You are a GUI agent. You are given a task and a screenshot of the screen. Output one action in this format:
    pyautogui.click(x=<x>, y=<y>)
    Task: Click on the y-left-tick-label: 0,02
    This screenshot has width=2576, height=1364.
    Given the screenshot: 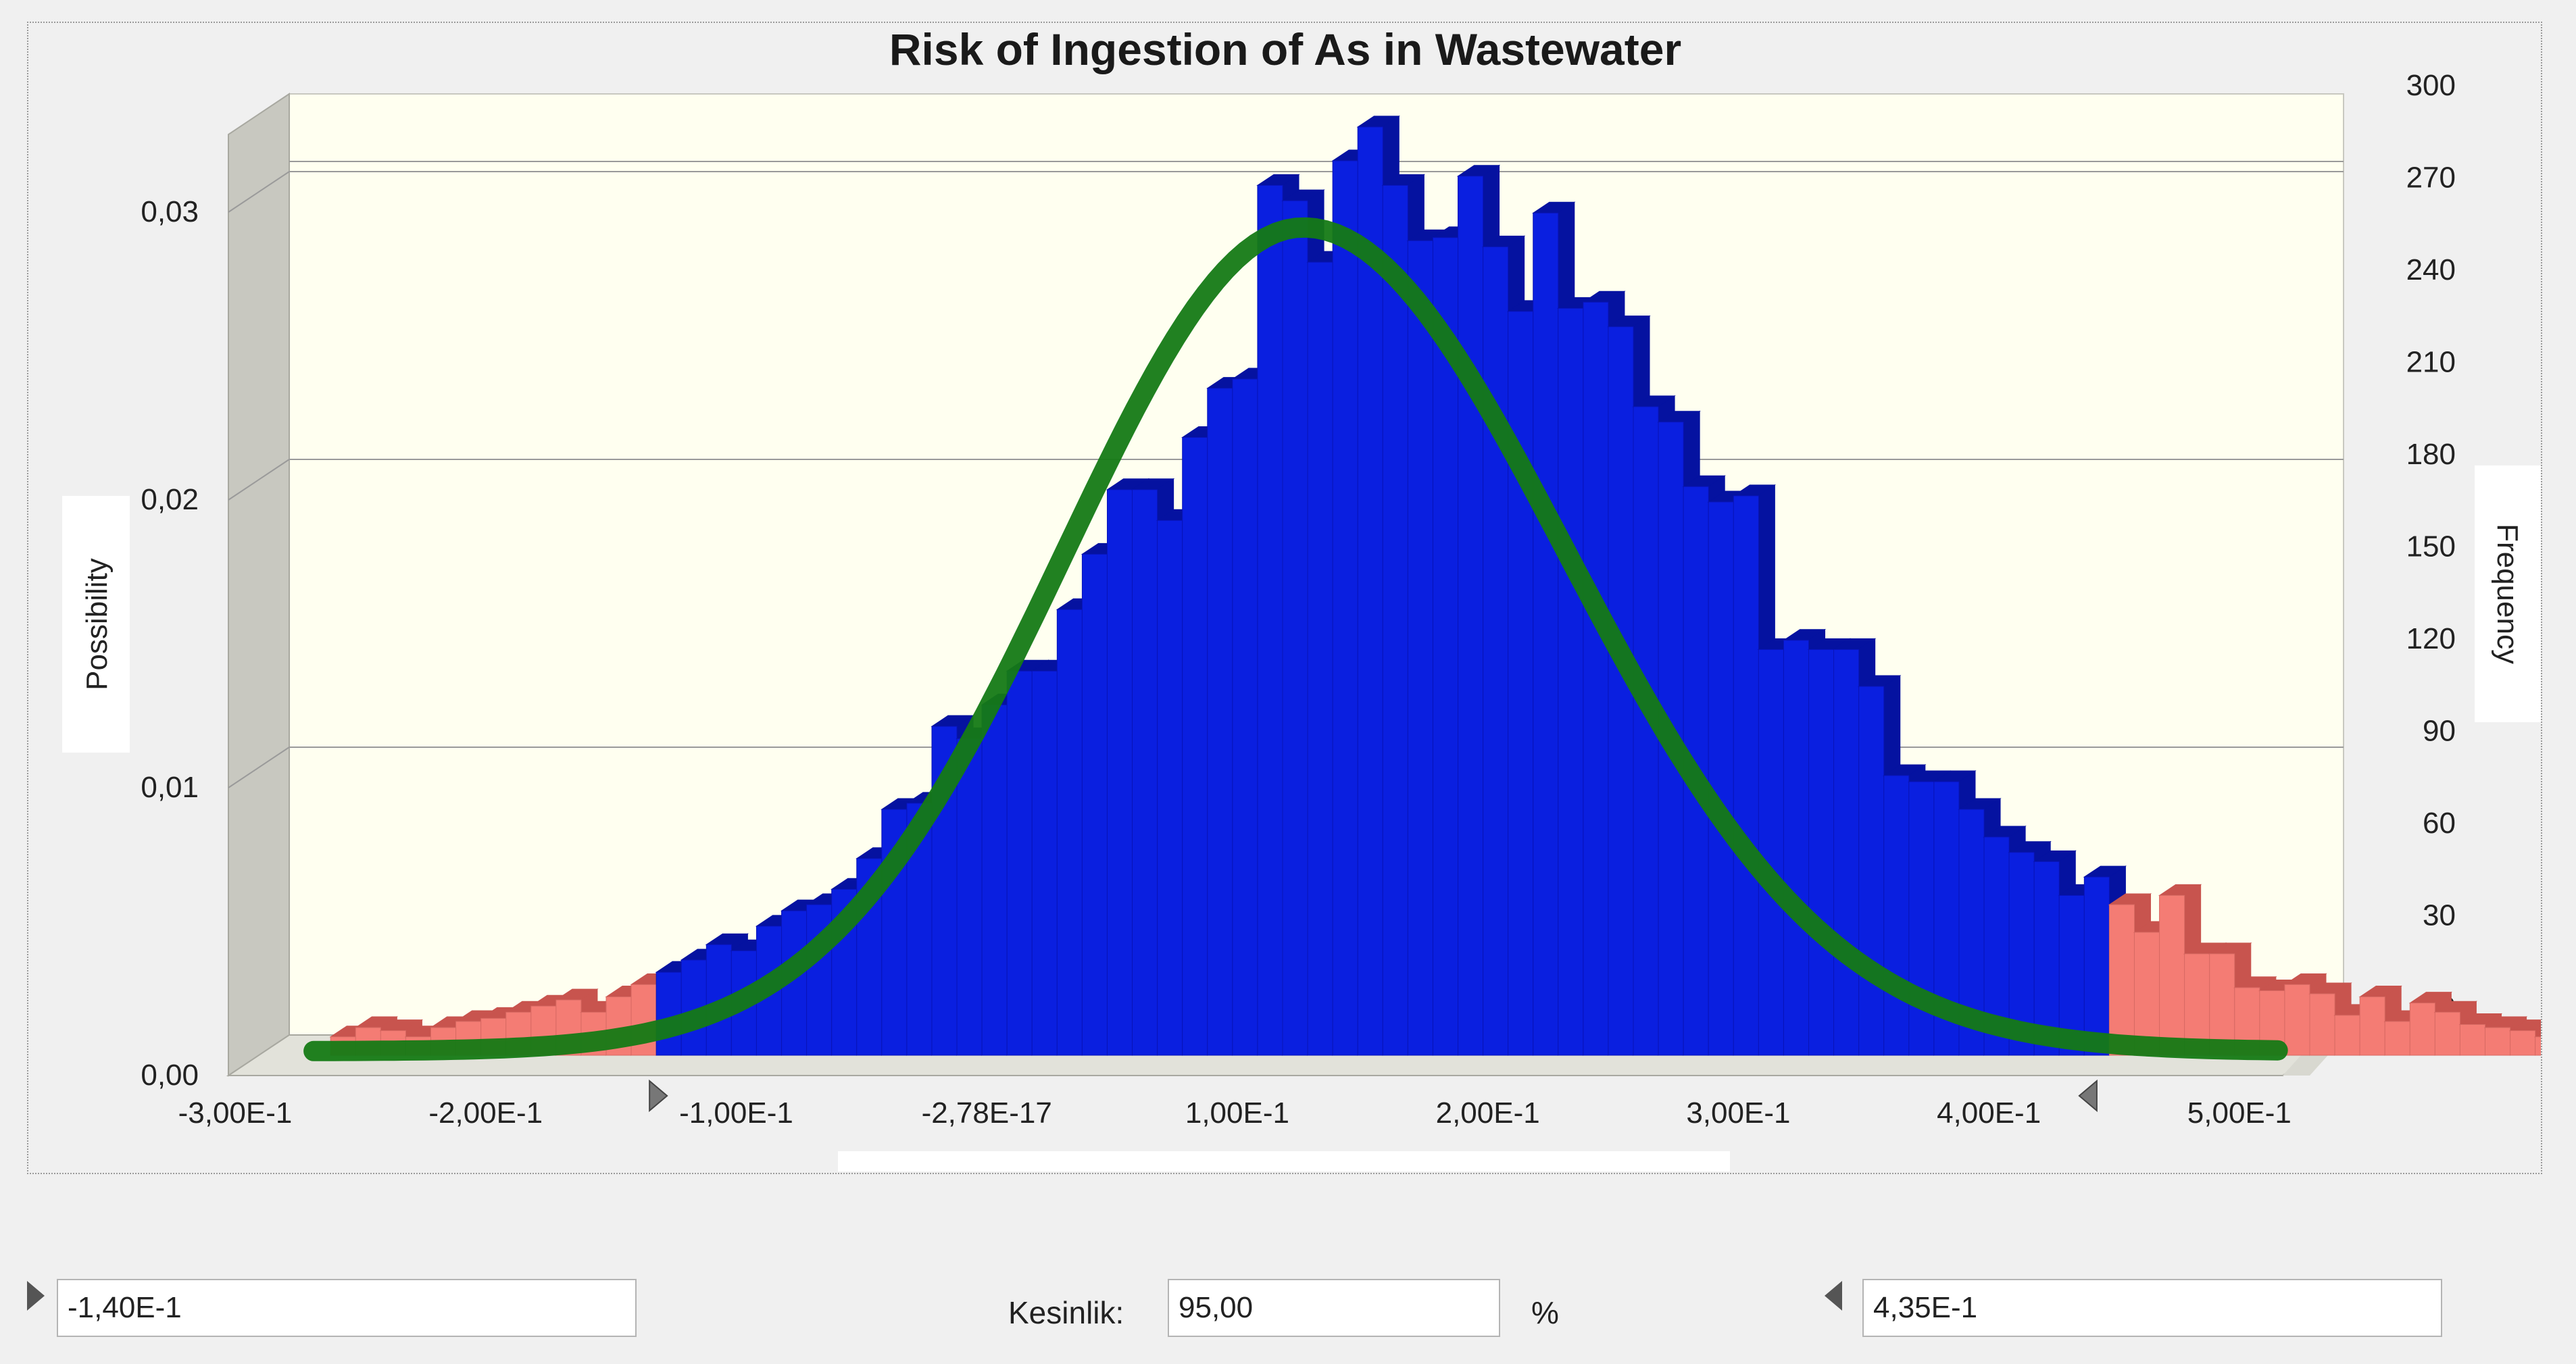 What is the action you would take?
    pyautogui.click(x=170, y=500)
    